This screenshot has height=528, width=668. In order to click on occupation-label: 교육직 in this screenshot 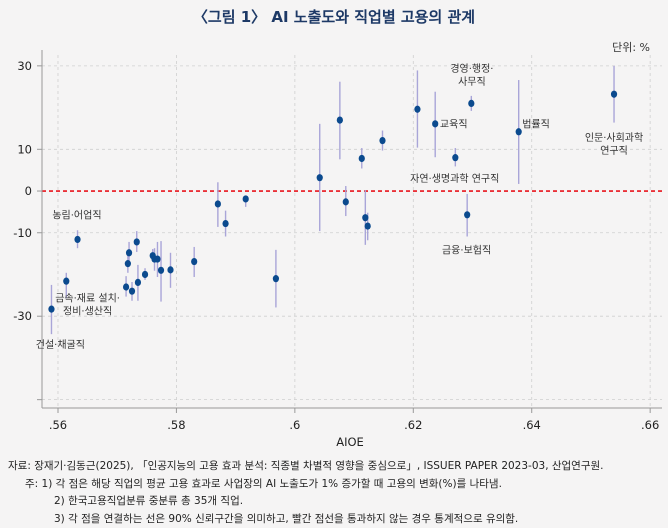, I will do `click(454, 125)`.